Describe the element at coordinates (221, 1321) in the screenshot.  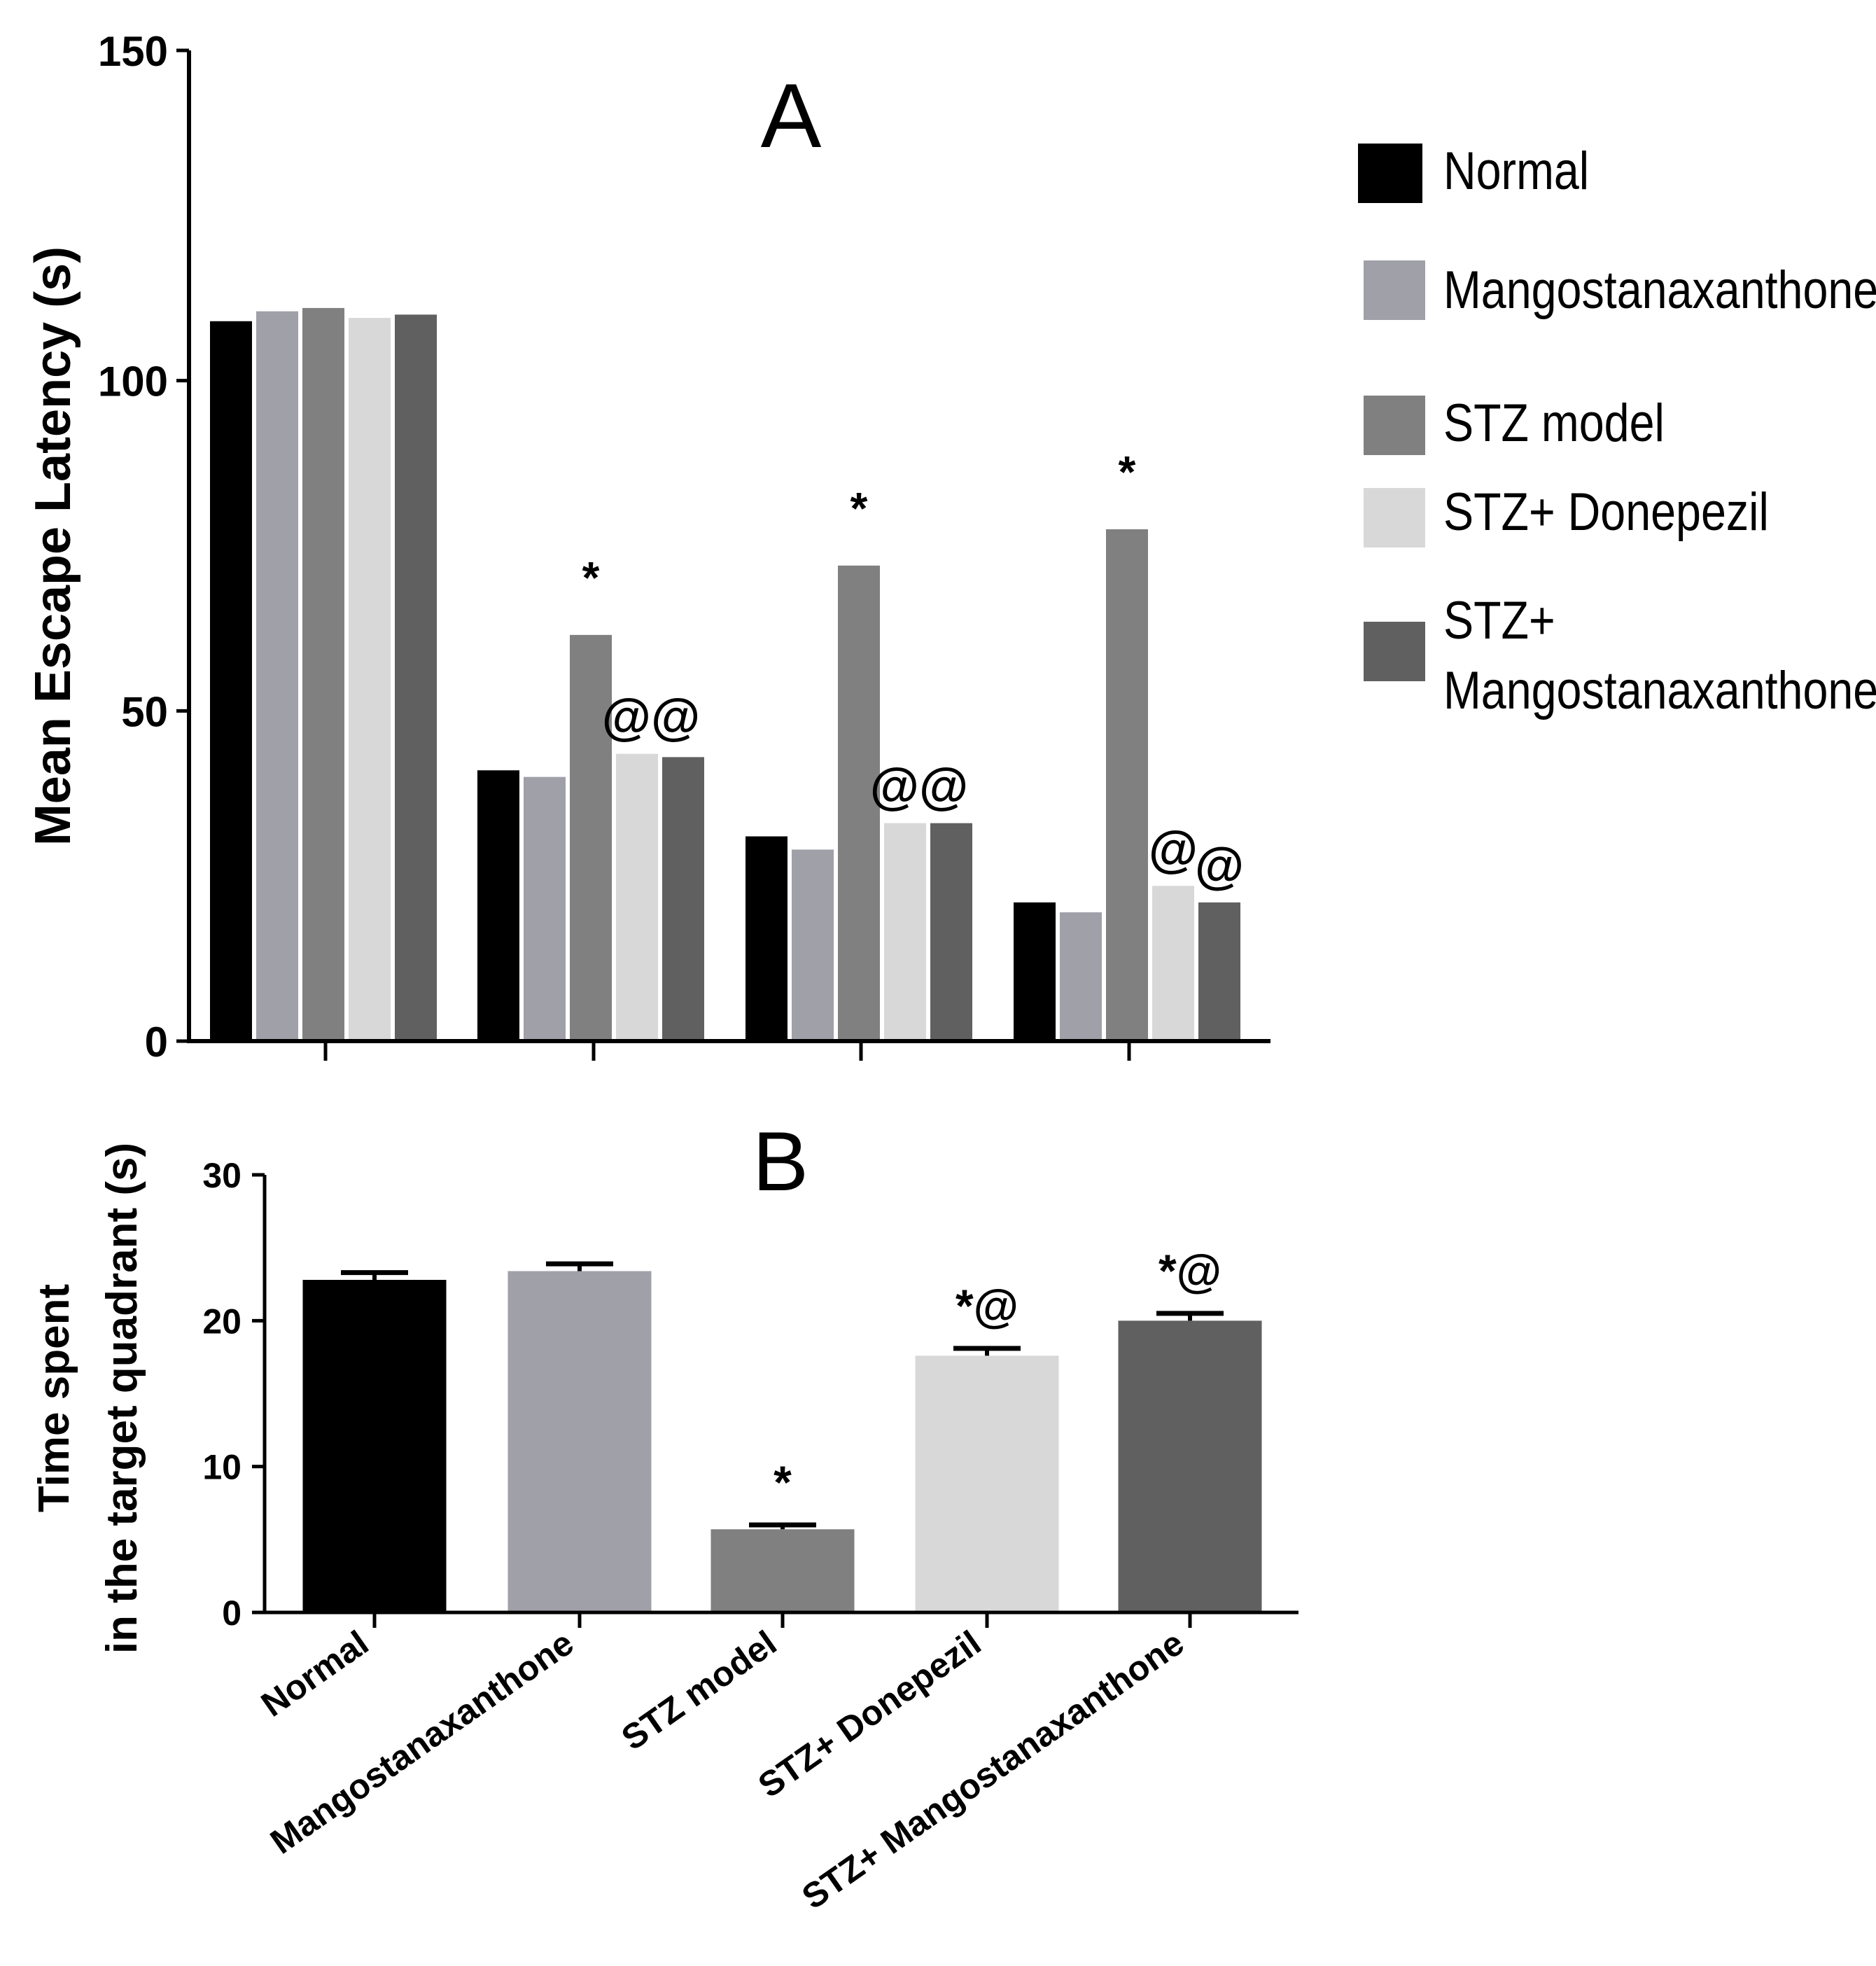
I see `y-tick-label-b-20: 20` at that location.